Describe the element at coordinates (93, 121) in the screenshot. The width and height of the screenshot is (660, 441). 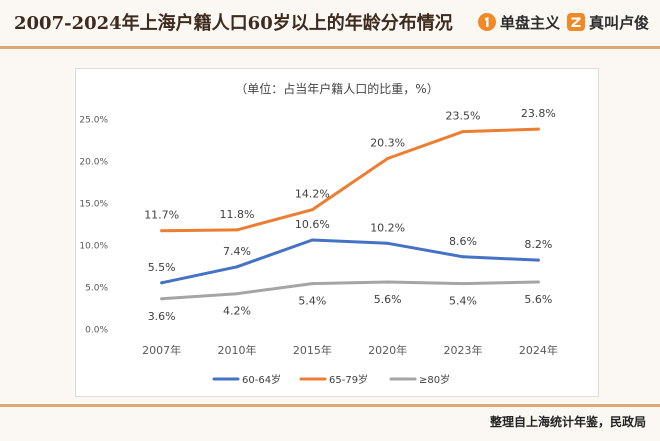
I see `y-tick-label: 25.0%` at that location.